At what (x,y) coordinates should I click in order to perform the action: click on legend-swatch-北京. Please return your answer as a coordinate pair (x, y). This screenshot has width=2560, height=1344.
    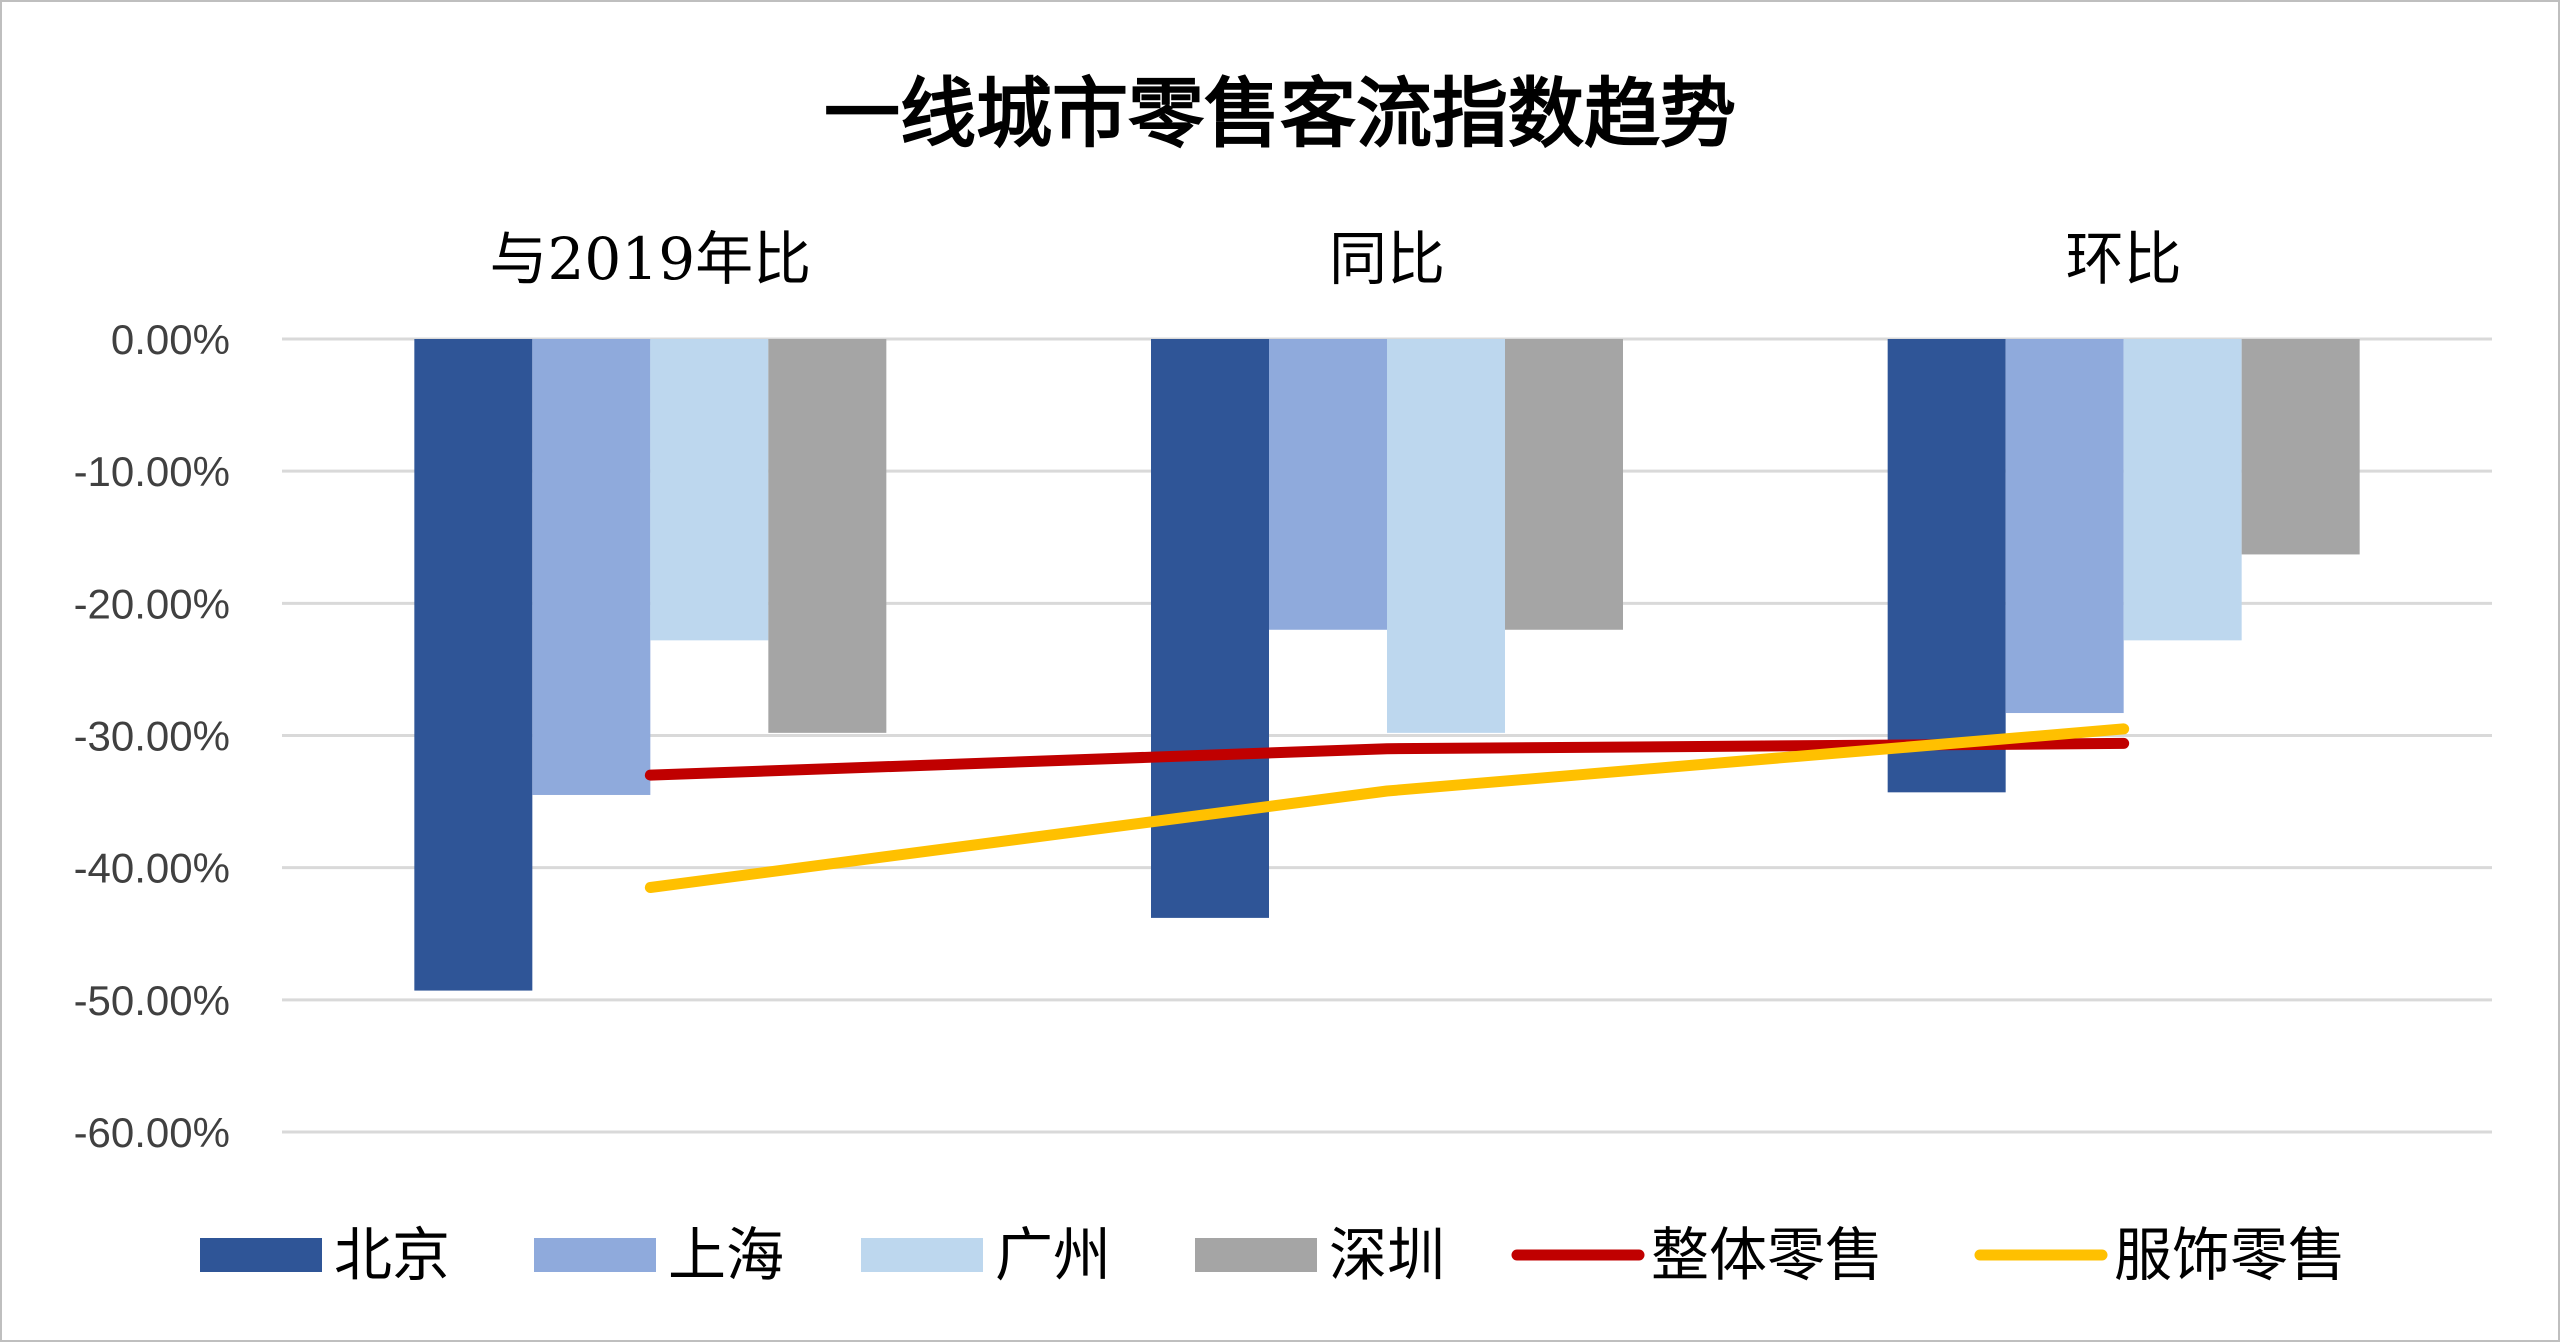
    Looking at the image, I should click on (261, 1255).